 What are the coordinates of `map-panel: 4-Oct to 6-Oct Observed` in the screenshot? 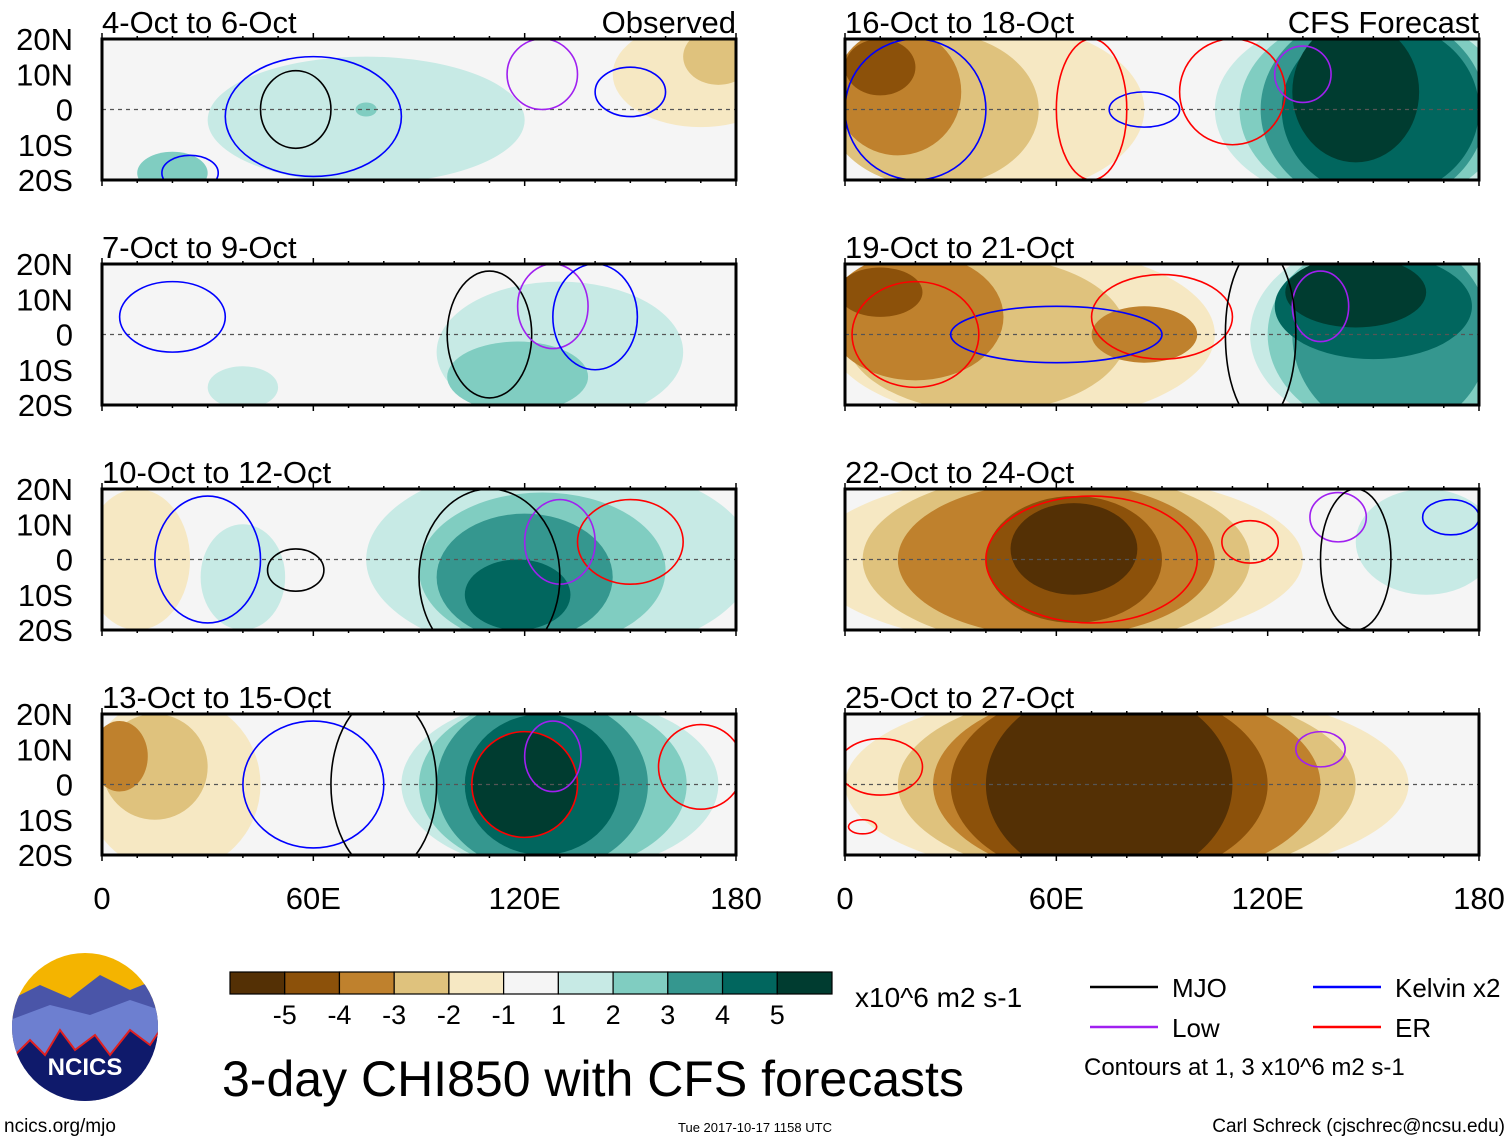 It's located at (419, 95).